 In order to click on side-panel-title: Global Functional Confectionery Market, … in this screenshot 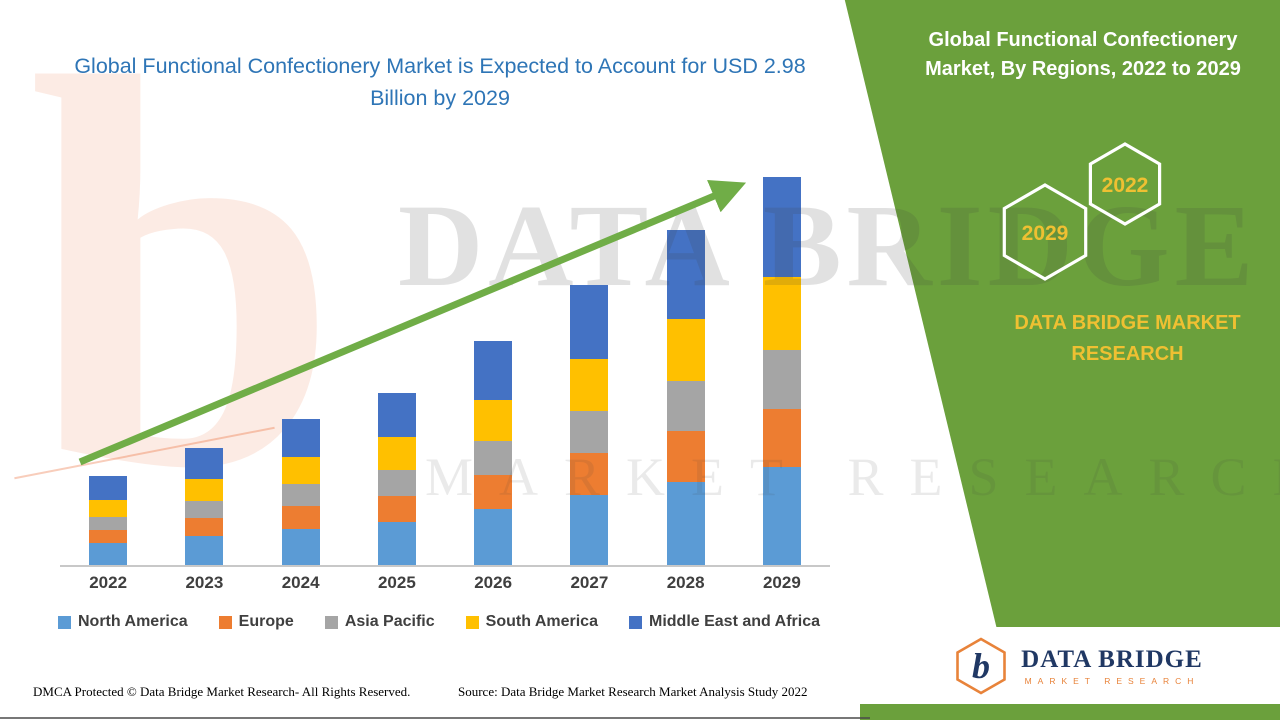, I will do `click(1083, 54)`.